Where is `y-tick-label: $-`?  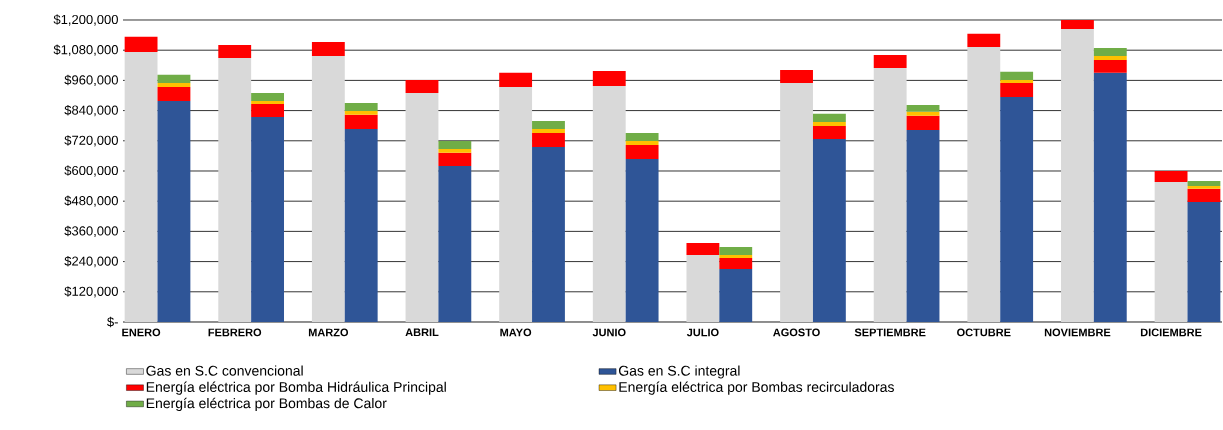 y-tick-label: $- is located at coordinates (112, 322).